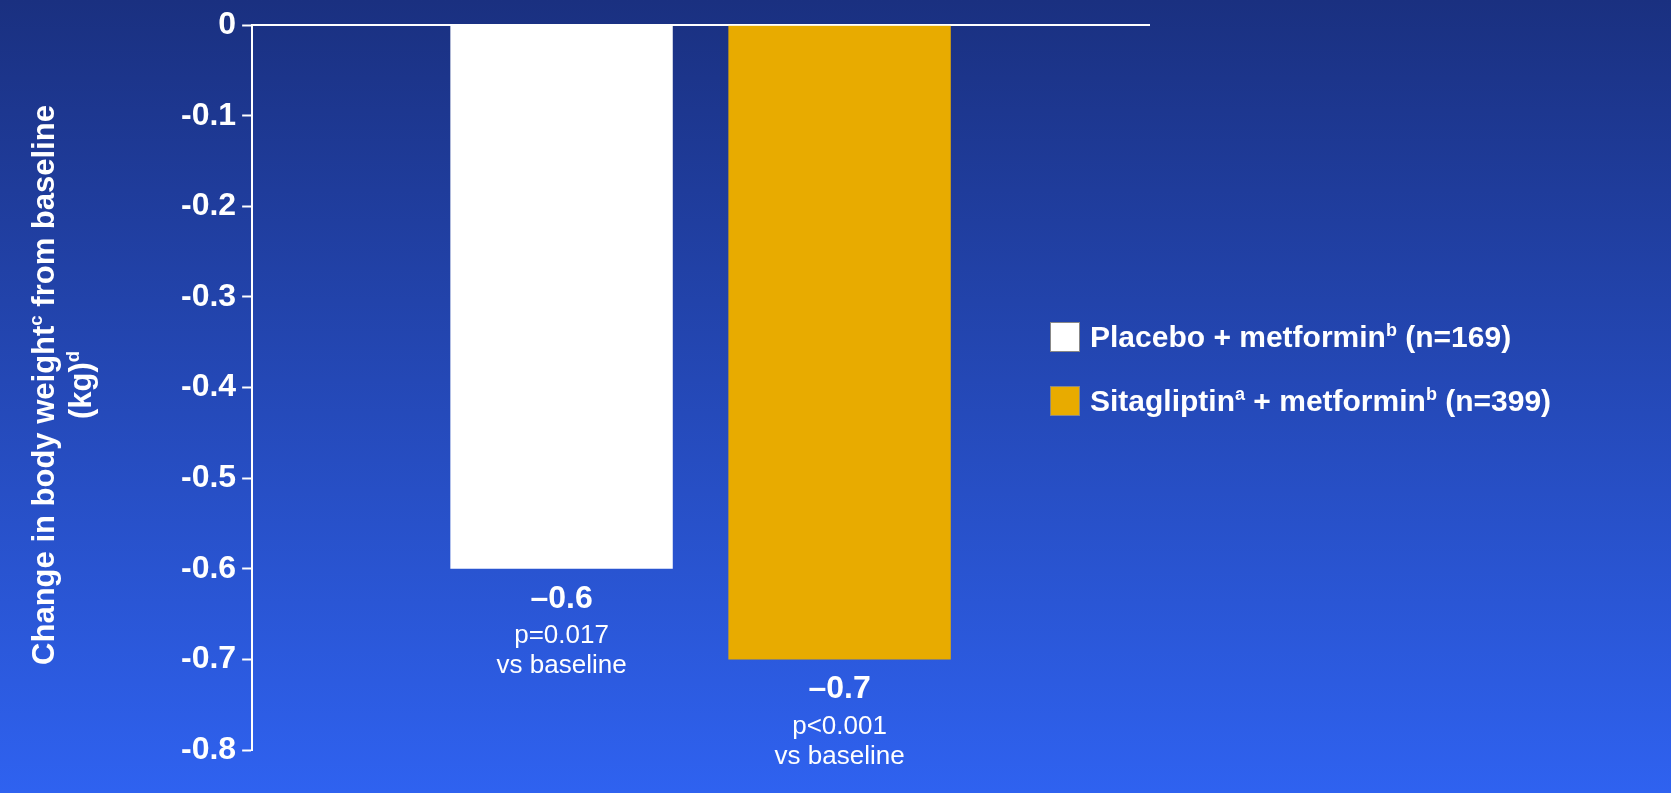 This screenshot has width=1671, height=793. I want to click on y-tick-label: -0.4, so click(209, 385).